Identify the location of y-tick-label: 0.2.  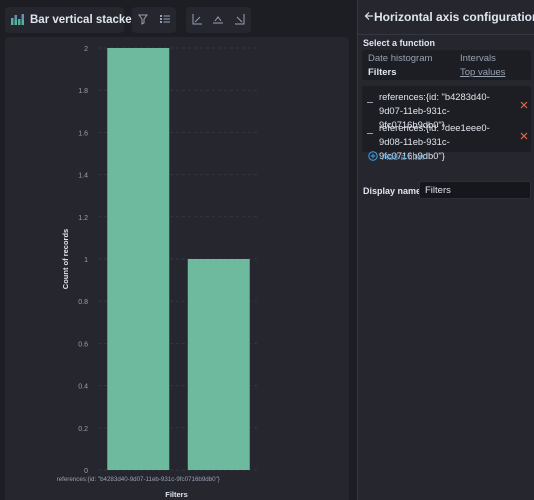
(83, 429).